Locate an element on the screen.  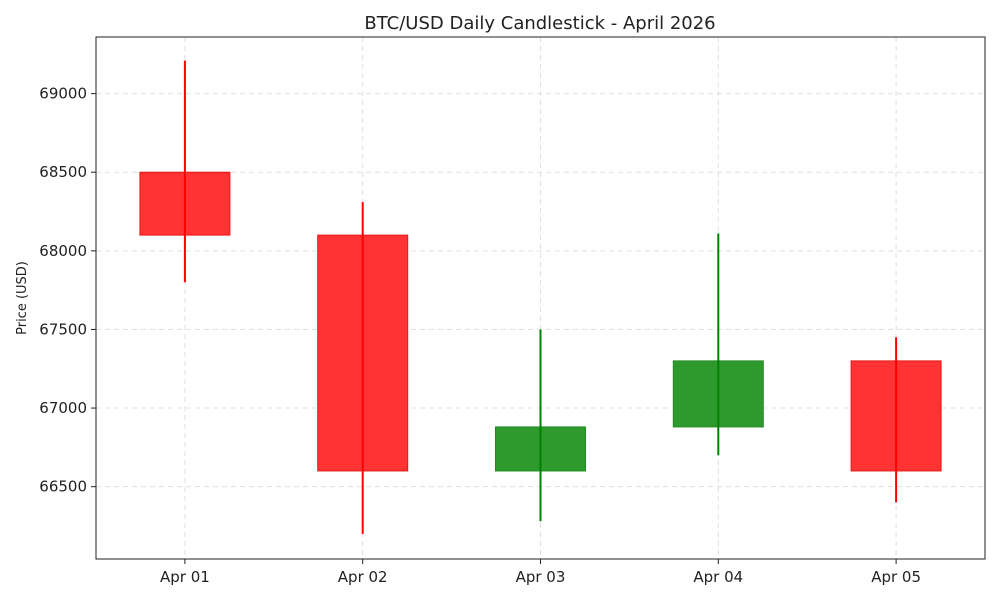
x-tick-label: Apr 03 is located at coordinates (541, 577).